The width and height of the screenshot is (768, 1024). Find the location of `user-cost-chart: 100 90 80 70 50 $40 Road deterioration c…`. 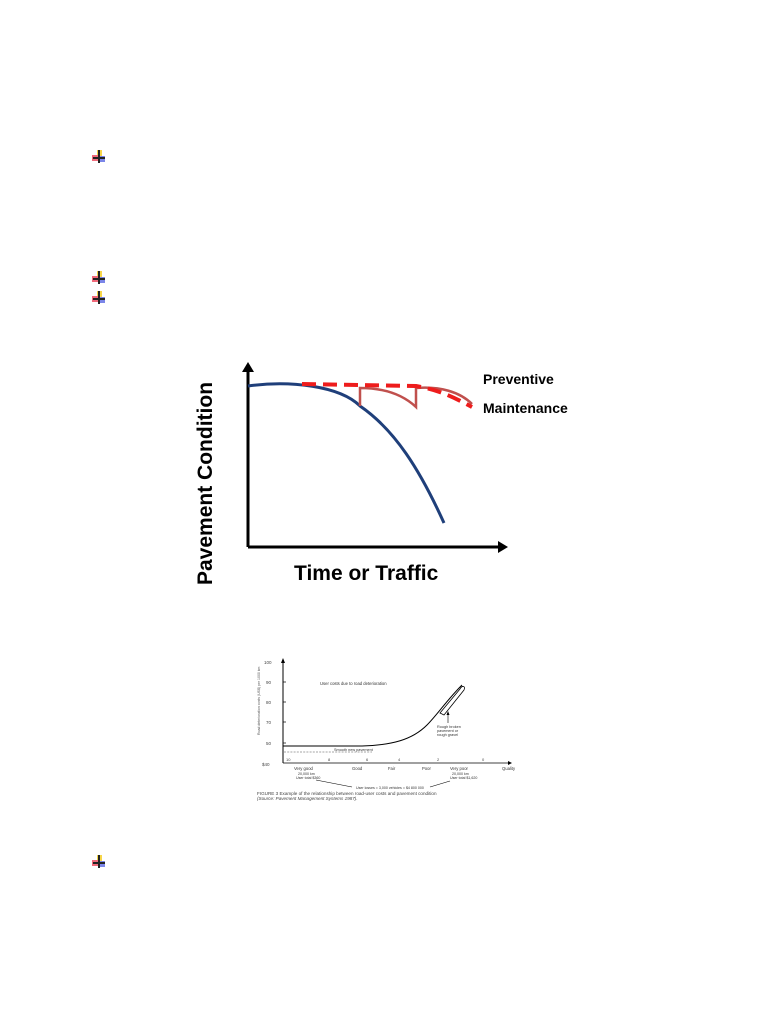

user-cost-chart: 100 90 80 70 50 $40 Road deterioration c… is located at coordinates (387, 730).